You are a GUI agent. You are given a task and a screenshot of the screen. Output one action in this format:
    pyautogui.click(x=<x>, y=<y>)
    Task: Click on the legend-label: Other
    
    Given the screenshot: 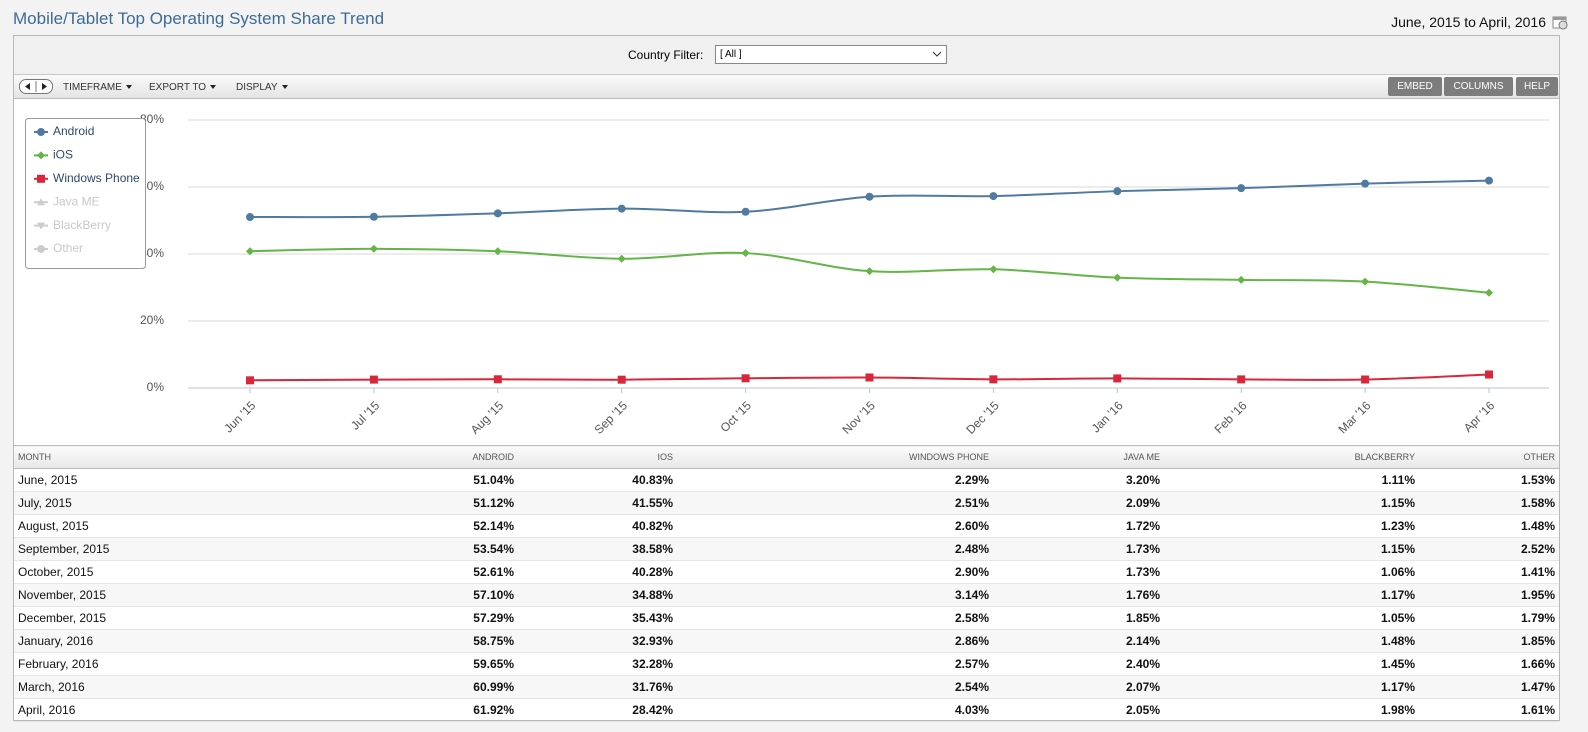 What is the action you would take?
    pyautogui.click(x=68, y=248)
    